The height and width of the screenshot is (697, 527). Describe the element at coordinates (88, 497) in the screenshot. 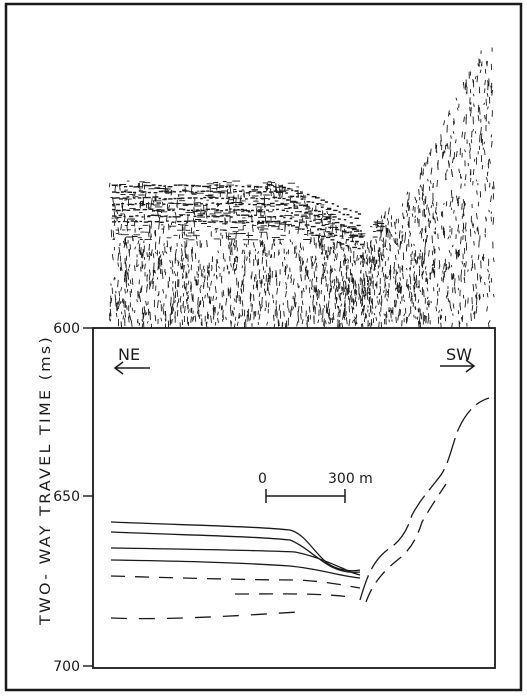

I see `y-axis` at that location.